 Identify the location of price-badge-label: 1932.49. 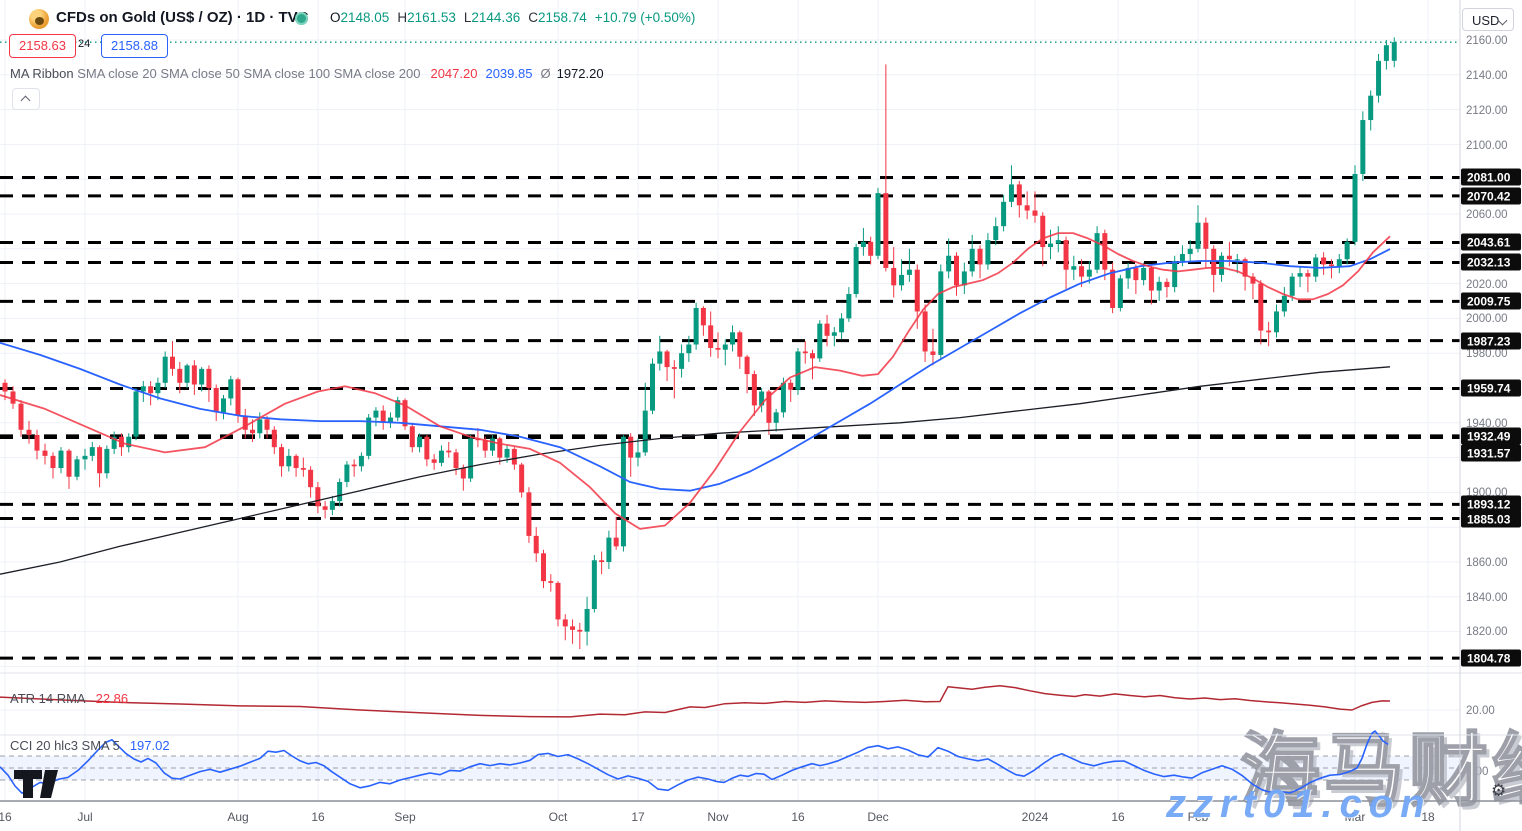
(1489, 437).